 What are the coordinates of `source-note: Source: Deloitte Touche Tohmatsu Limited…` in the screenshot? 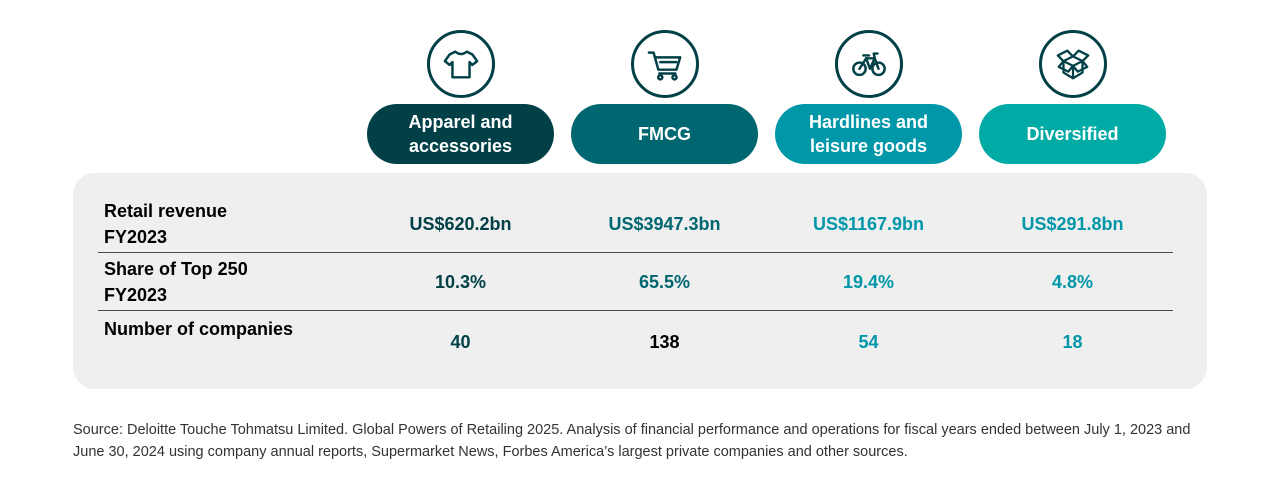 It's located at (632, 441).